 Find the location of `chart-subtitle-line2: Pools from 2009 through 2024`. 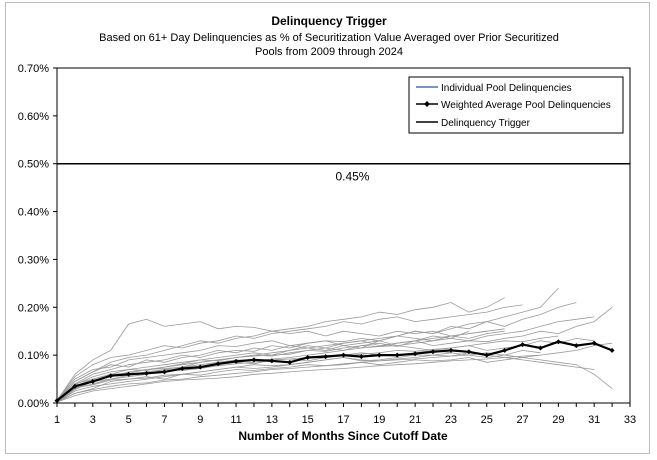

chart-subtitle-line2: Pools from 2009 through 2024 is located at coordinates (329, 52).